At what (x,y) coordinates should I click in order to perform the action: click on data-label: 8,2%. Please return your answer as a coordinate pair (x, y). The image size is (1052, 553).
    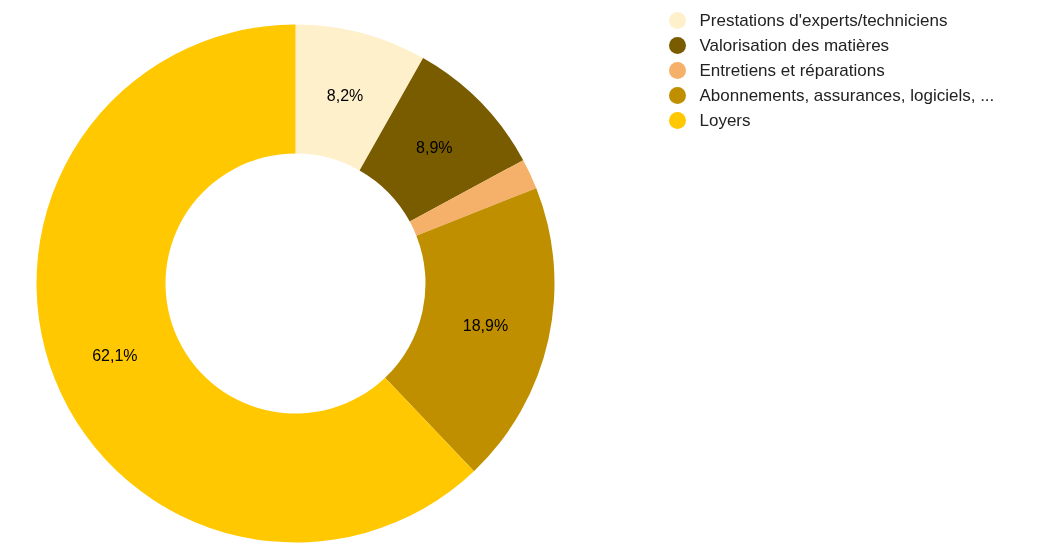
    Looking at the image, I should click on (345, 95).